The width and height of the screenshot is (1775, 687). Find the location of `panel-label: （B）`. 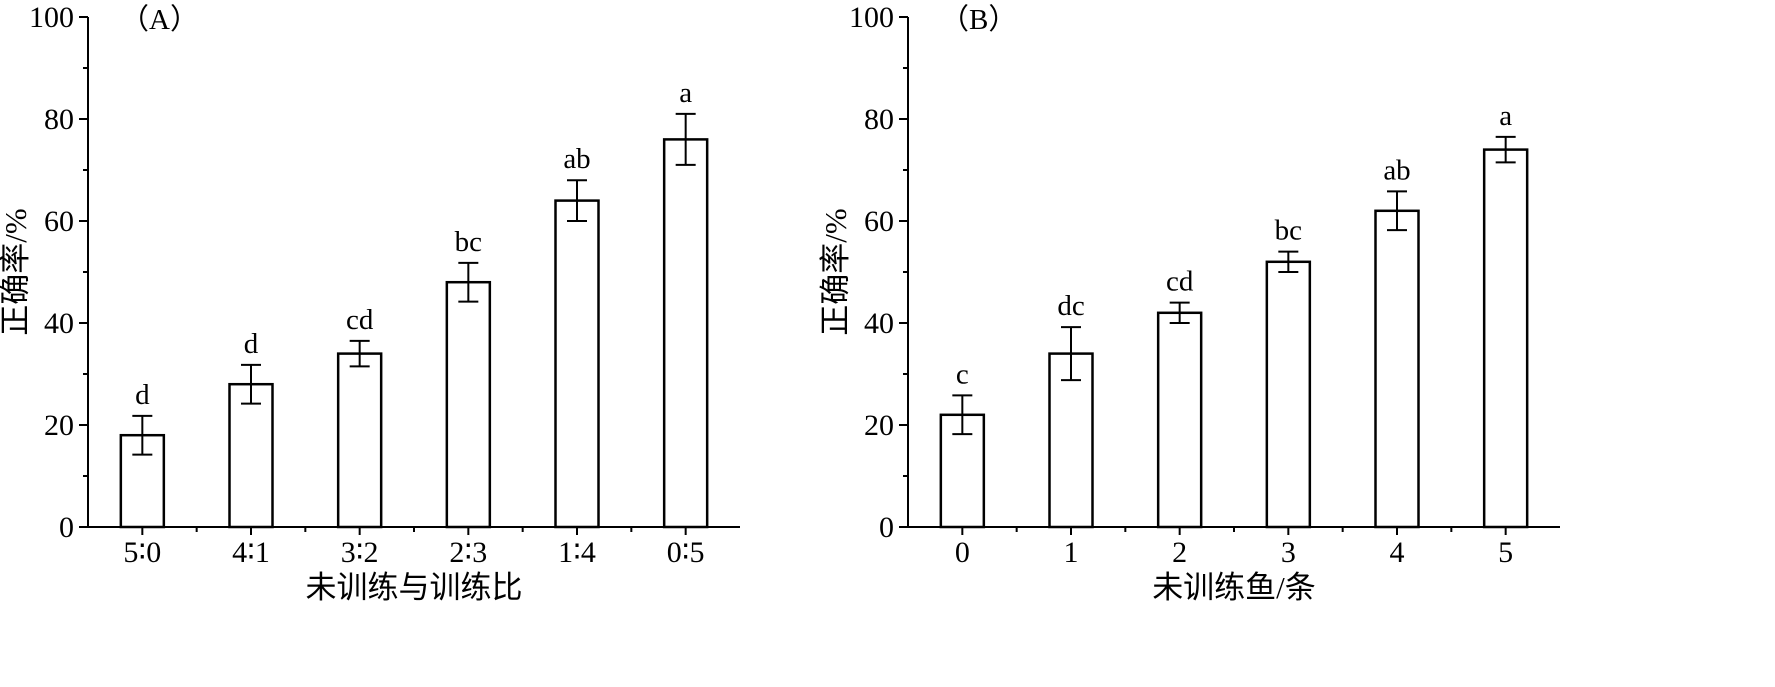

panel-label: （B） is located at coordinates (978, 20).